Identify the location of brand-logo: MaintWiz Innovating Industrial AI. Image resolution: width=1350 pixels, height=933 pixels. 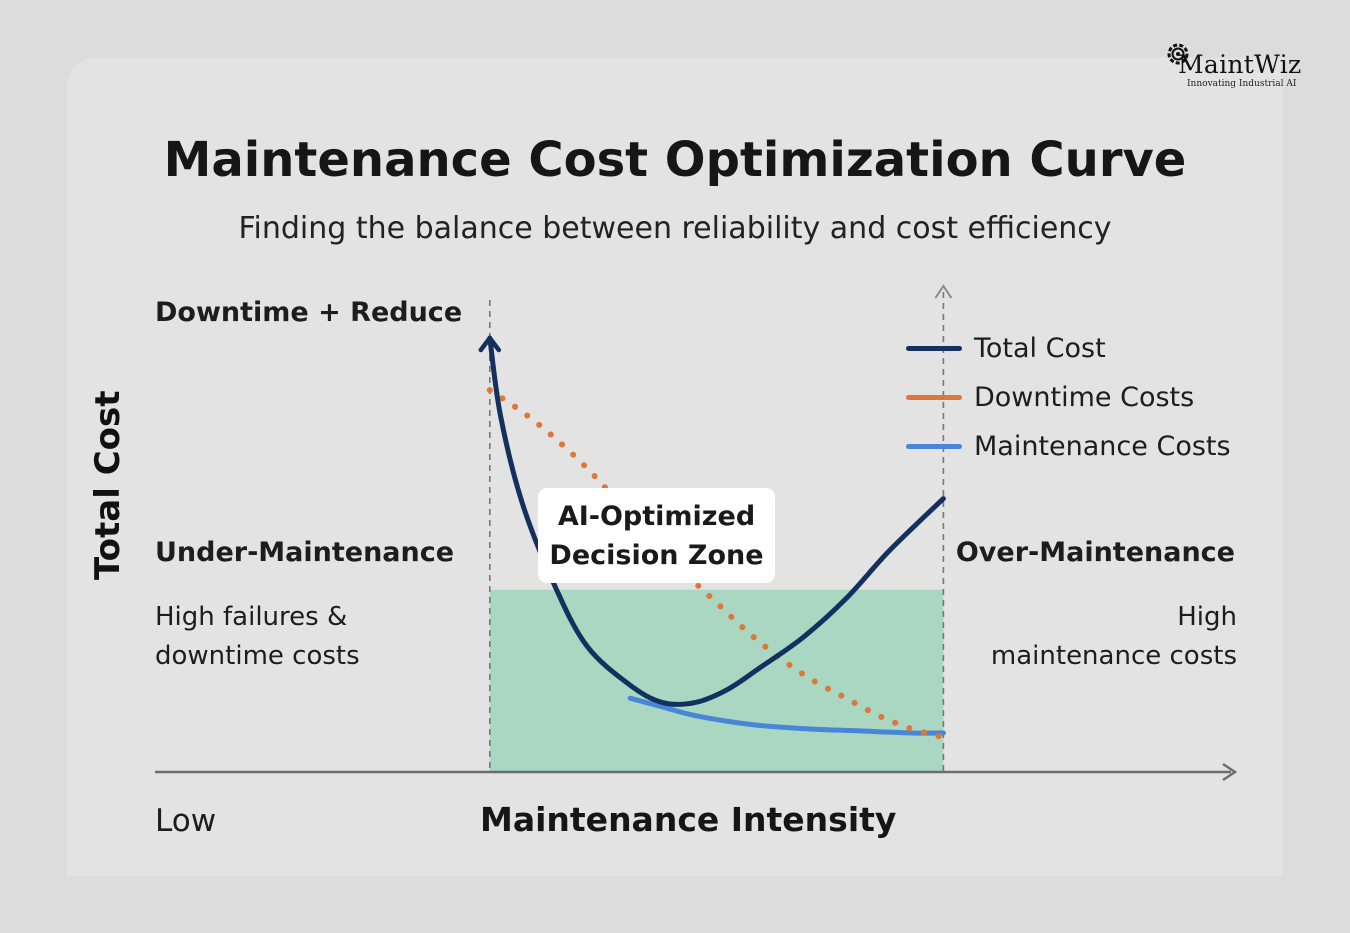
(1237, 67).